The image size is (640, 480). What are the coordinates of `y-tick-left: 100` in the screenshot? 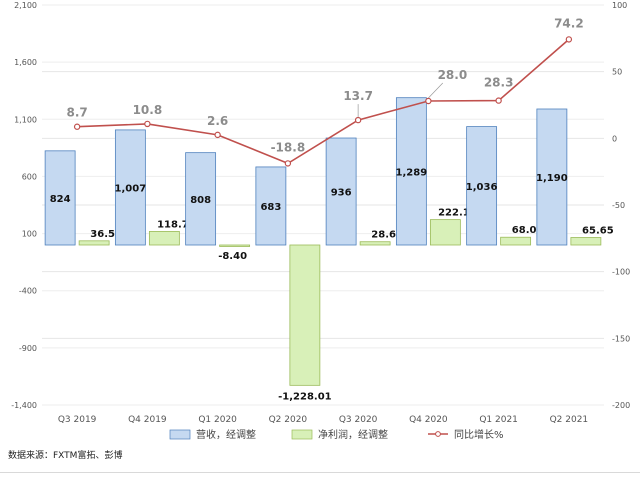 It's located at (29, 234).